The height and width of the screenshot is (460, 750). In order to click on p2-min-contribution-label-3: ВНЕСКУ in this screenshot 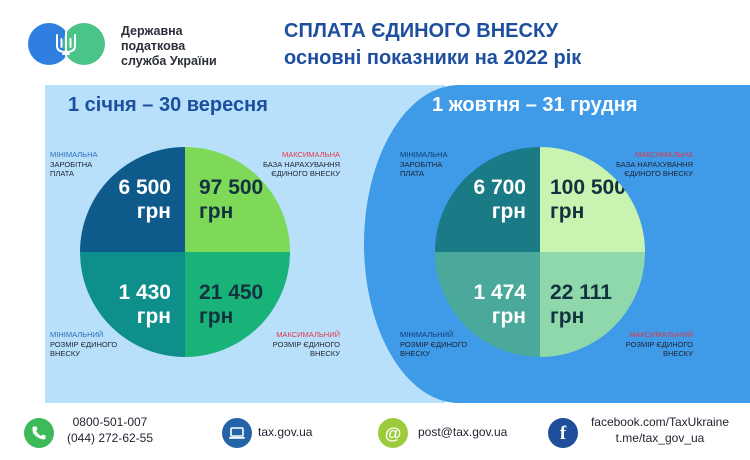, I will do `click(415, 353)`.